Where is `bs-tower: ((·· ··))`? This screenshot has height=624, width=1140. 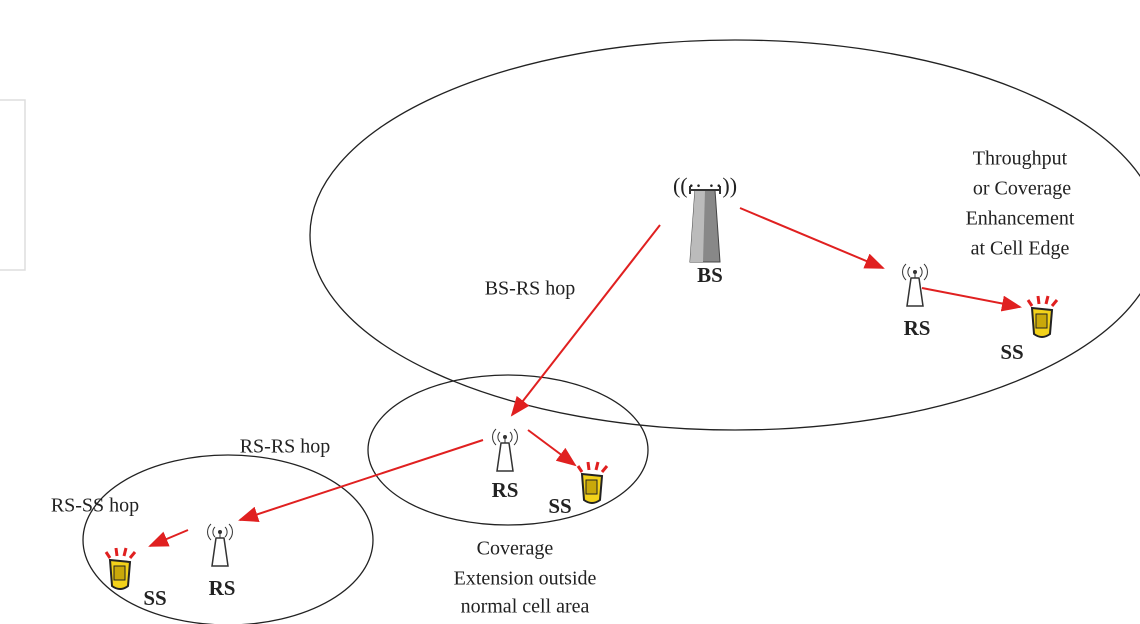
bs-tower: ((·· ··)) is located at coordinates (705, 218).